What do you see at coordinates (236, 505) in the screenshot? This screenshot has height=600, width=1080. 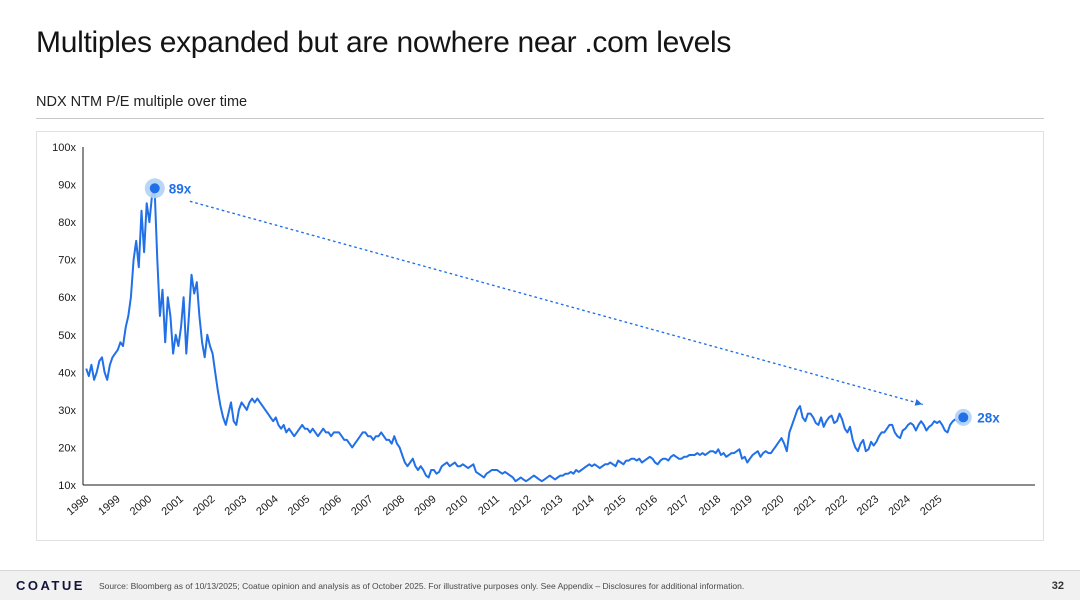 I see `svg-text: 2003` at bounding box center [236, 505].